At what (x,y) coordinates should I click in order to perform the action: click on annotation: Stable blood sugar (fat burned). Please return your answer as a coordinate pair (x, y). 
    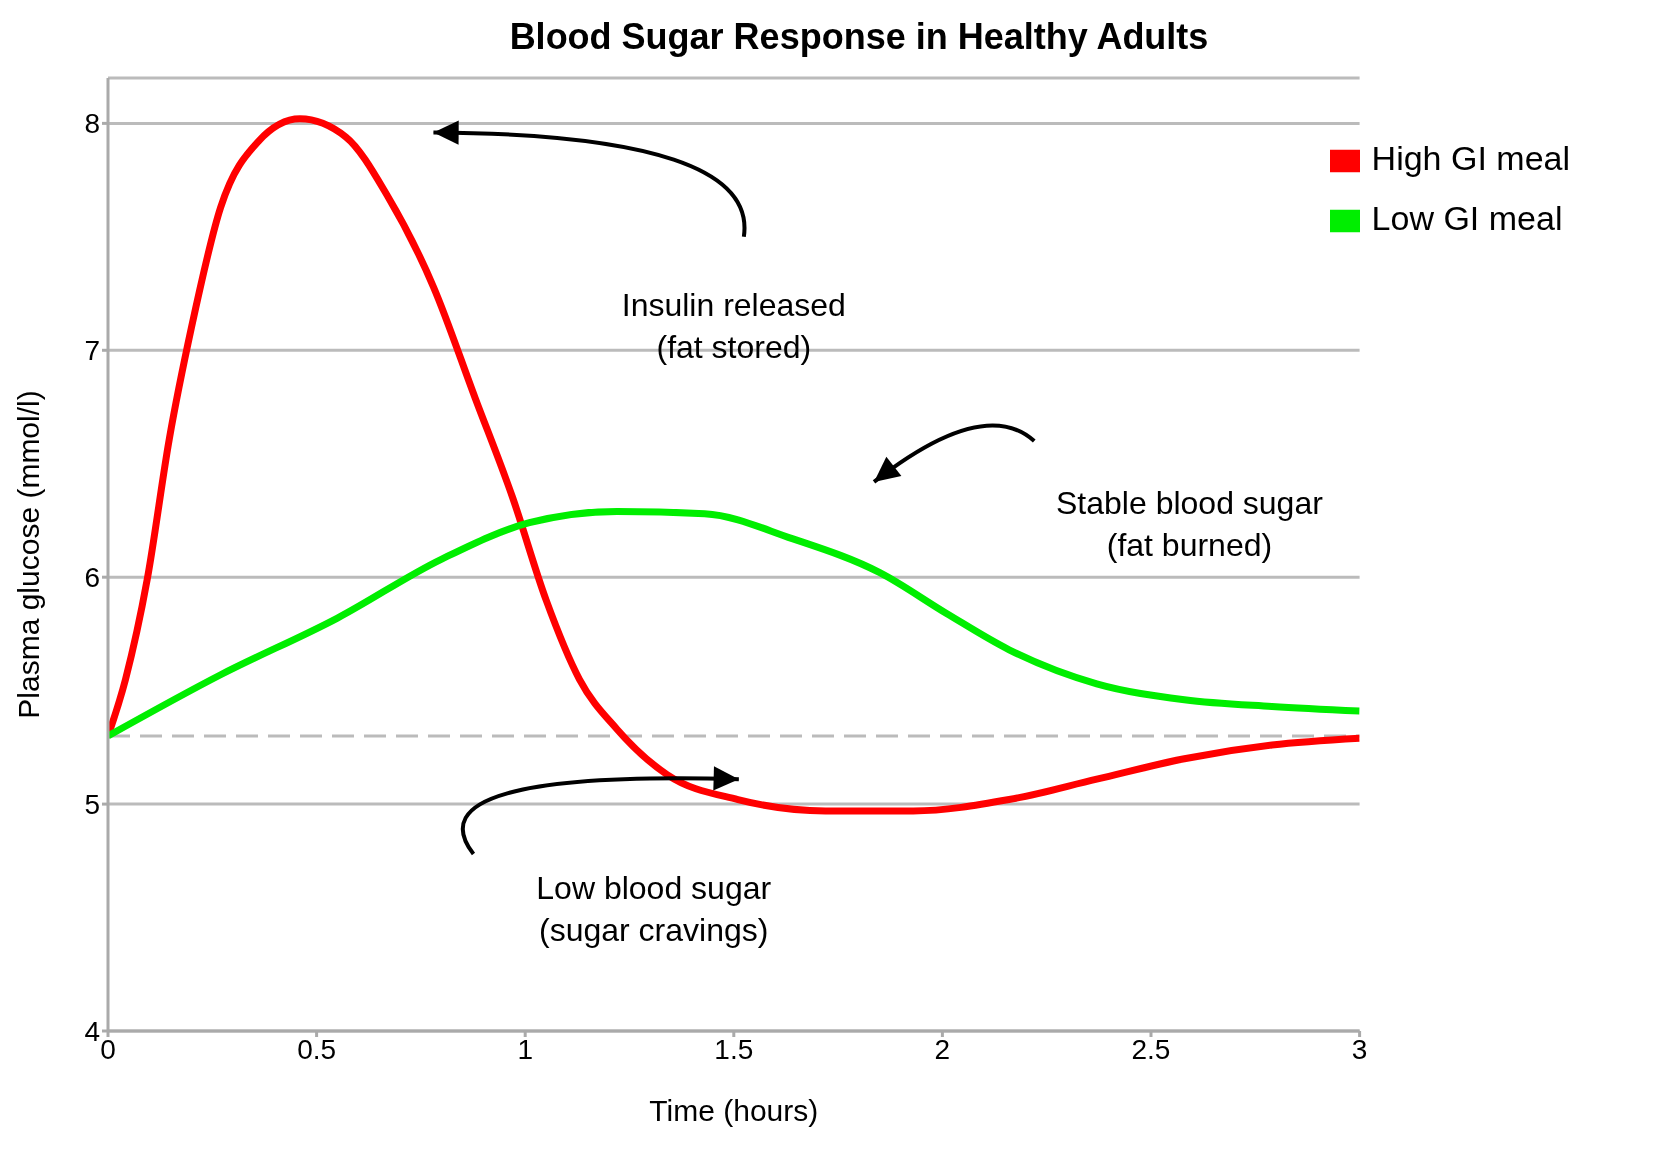
    Looking at the image, I should click on (1190, 523).